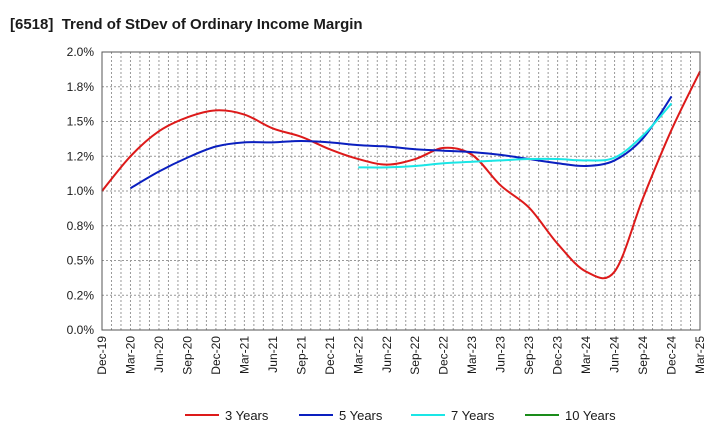  I want to click on legend: 3 Years 5 Years 7 Years 10 Years, so click(400, 415).